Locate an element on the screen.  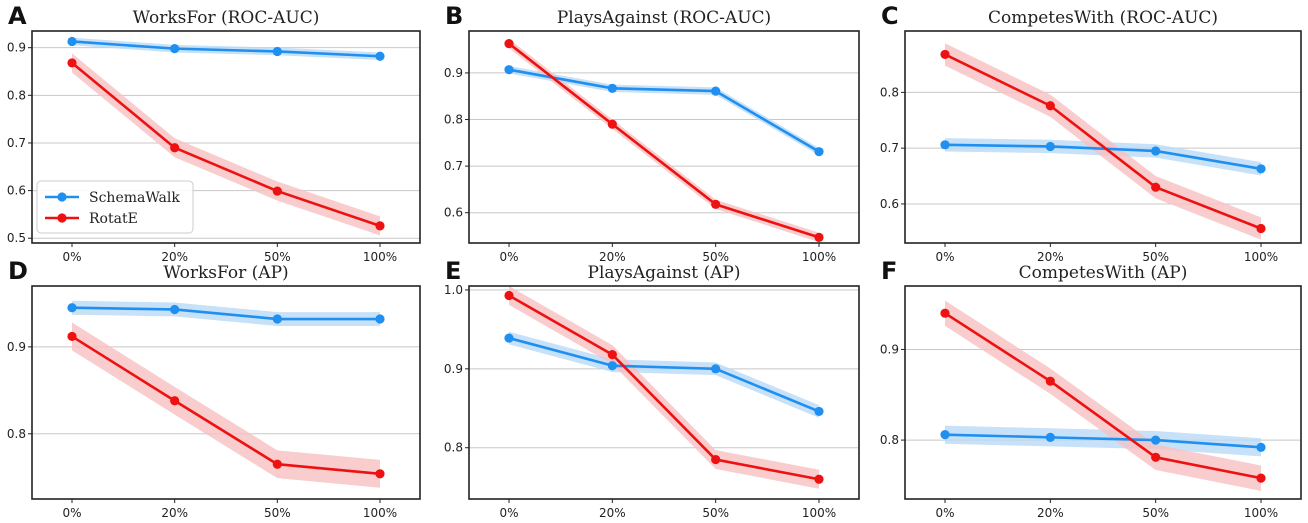
panel-title: CompetesWith (ROC-AUC) is located at coordinates (1103, 18).